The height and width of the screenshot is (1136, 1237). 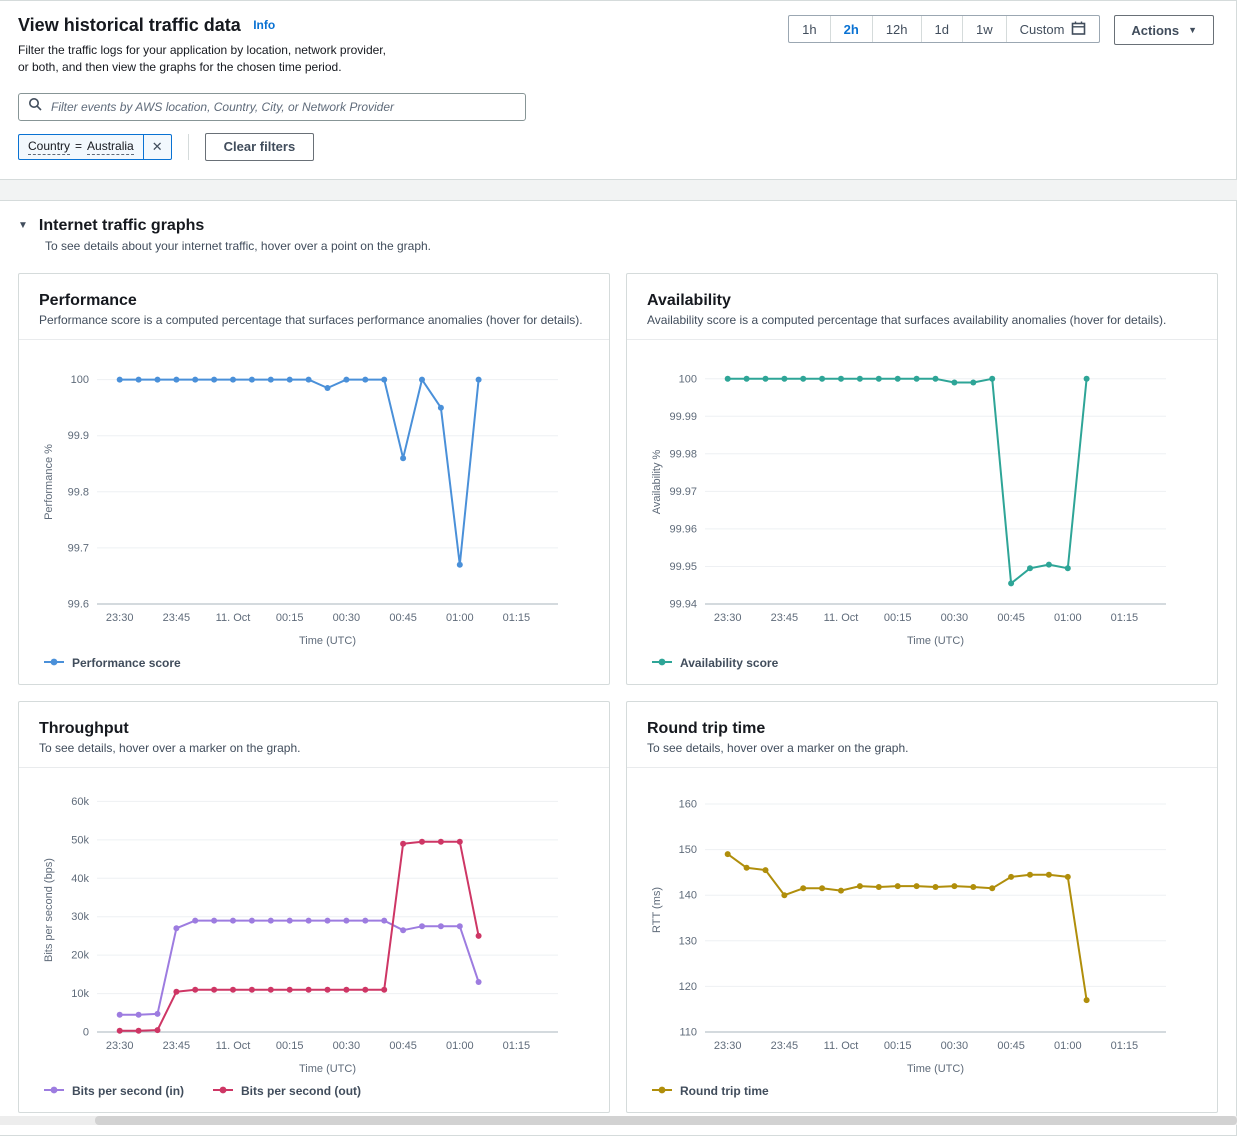 I want to click on svg-text: 99.7, so click(x=78, y=548).